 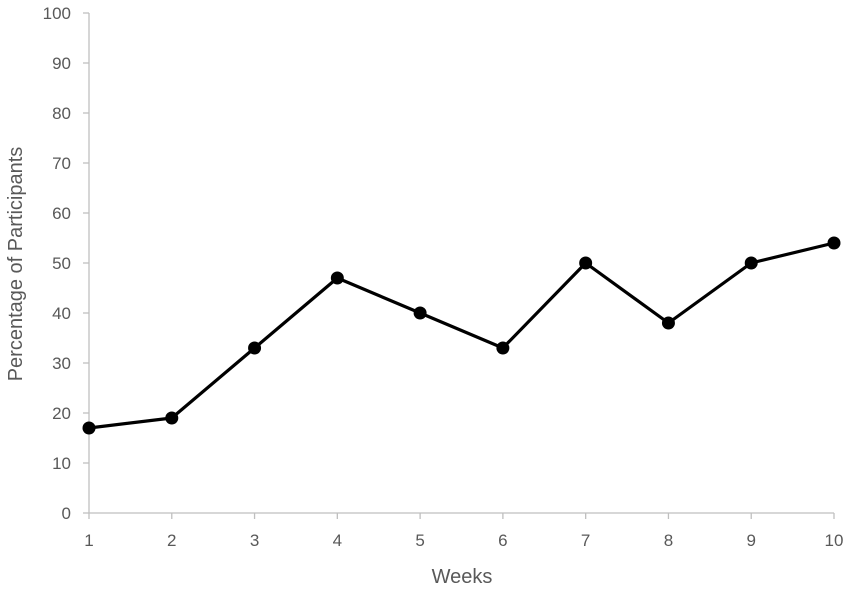 I want to click on y-tick-label: 50, so click(x=61, y=263).